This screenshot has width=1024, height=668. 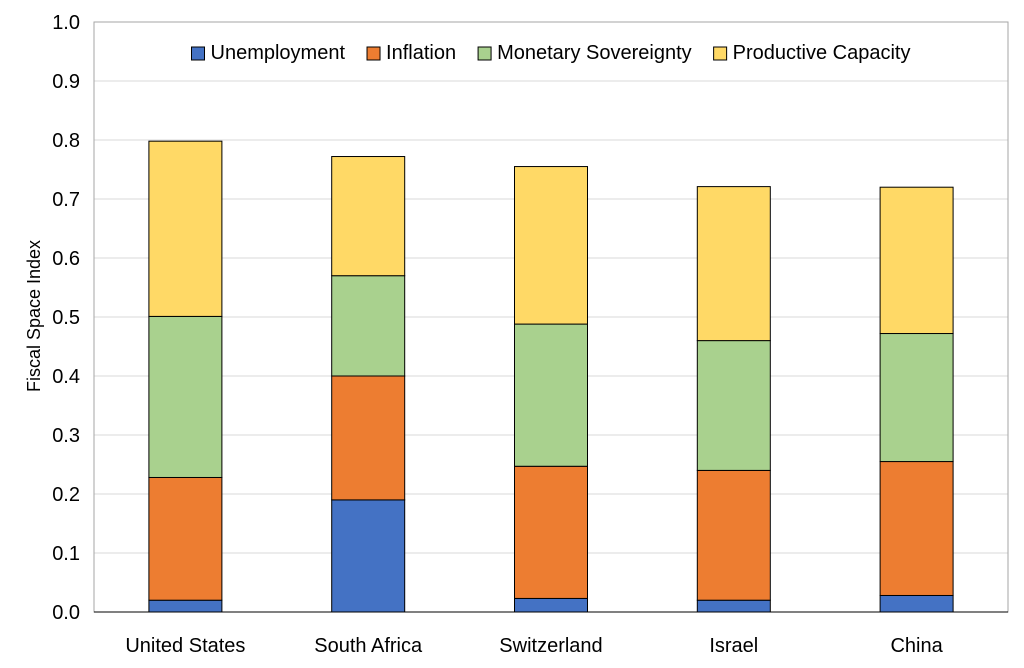 I want to click on legend-label: Inflation, so click(x=421, y=53).